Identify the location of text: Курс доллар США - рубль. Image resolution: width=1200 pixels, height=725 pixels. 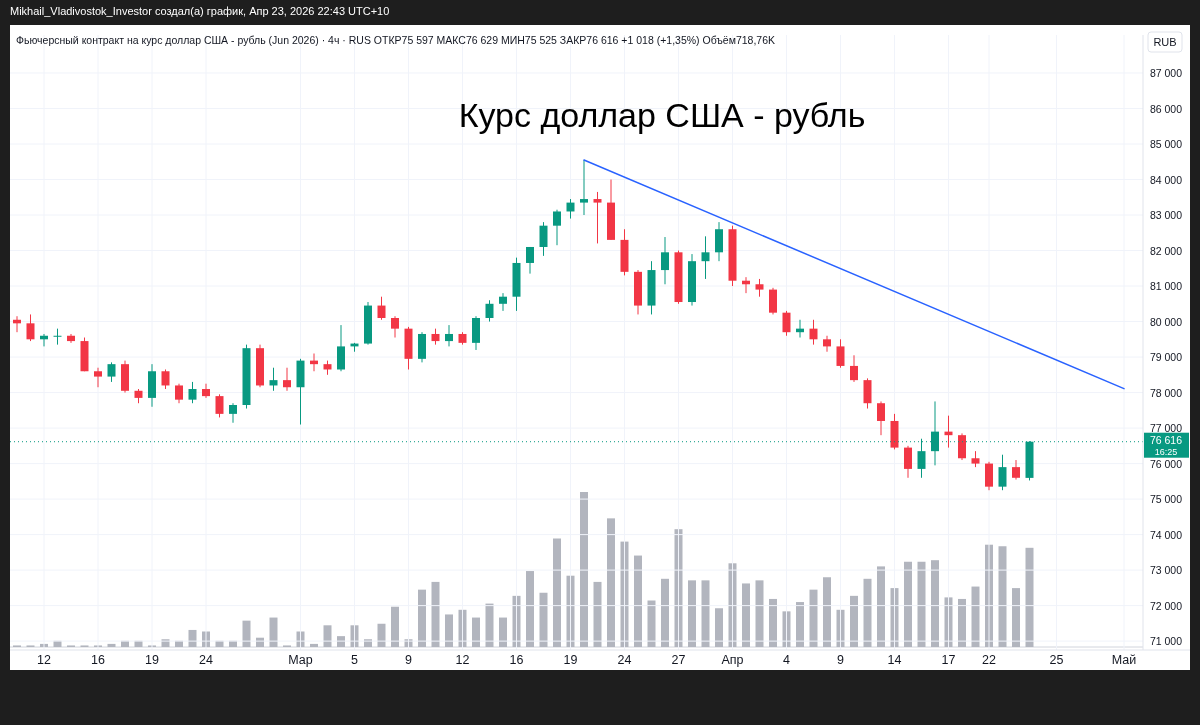
(662, 115).